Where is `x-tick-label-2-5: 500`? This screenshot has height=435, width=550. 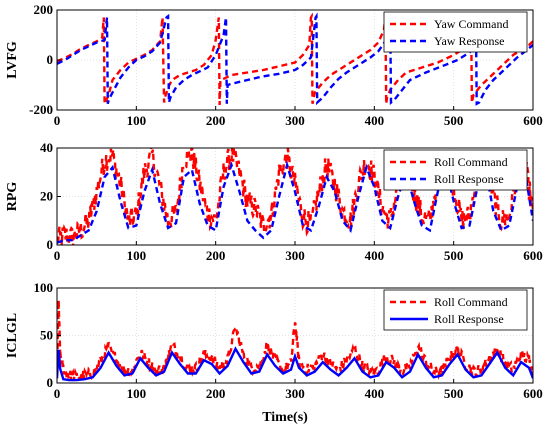 x-tick-label-2-5: 500 is located at coordinates (454, 255).